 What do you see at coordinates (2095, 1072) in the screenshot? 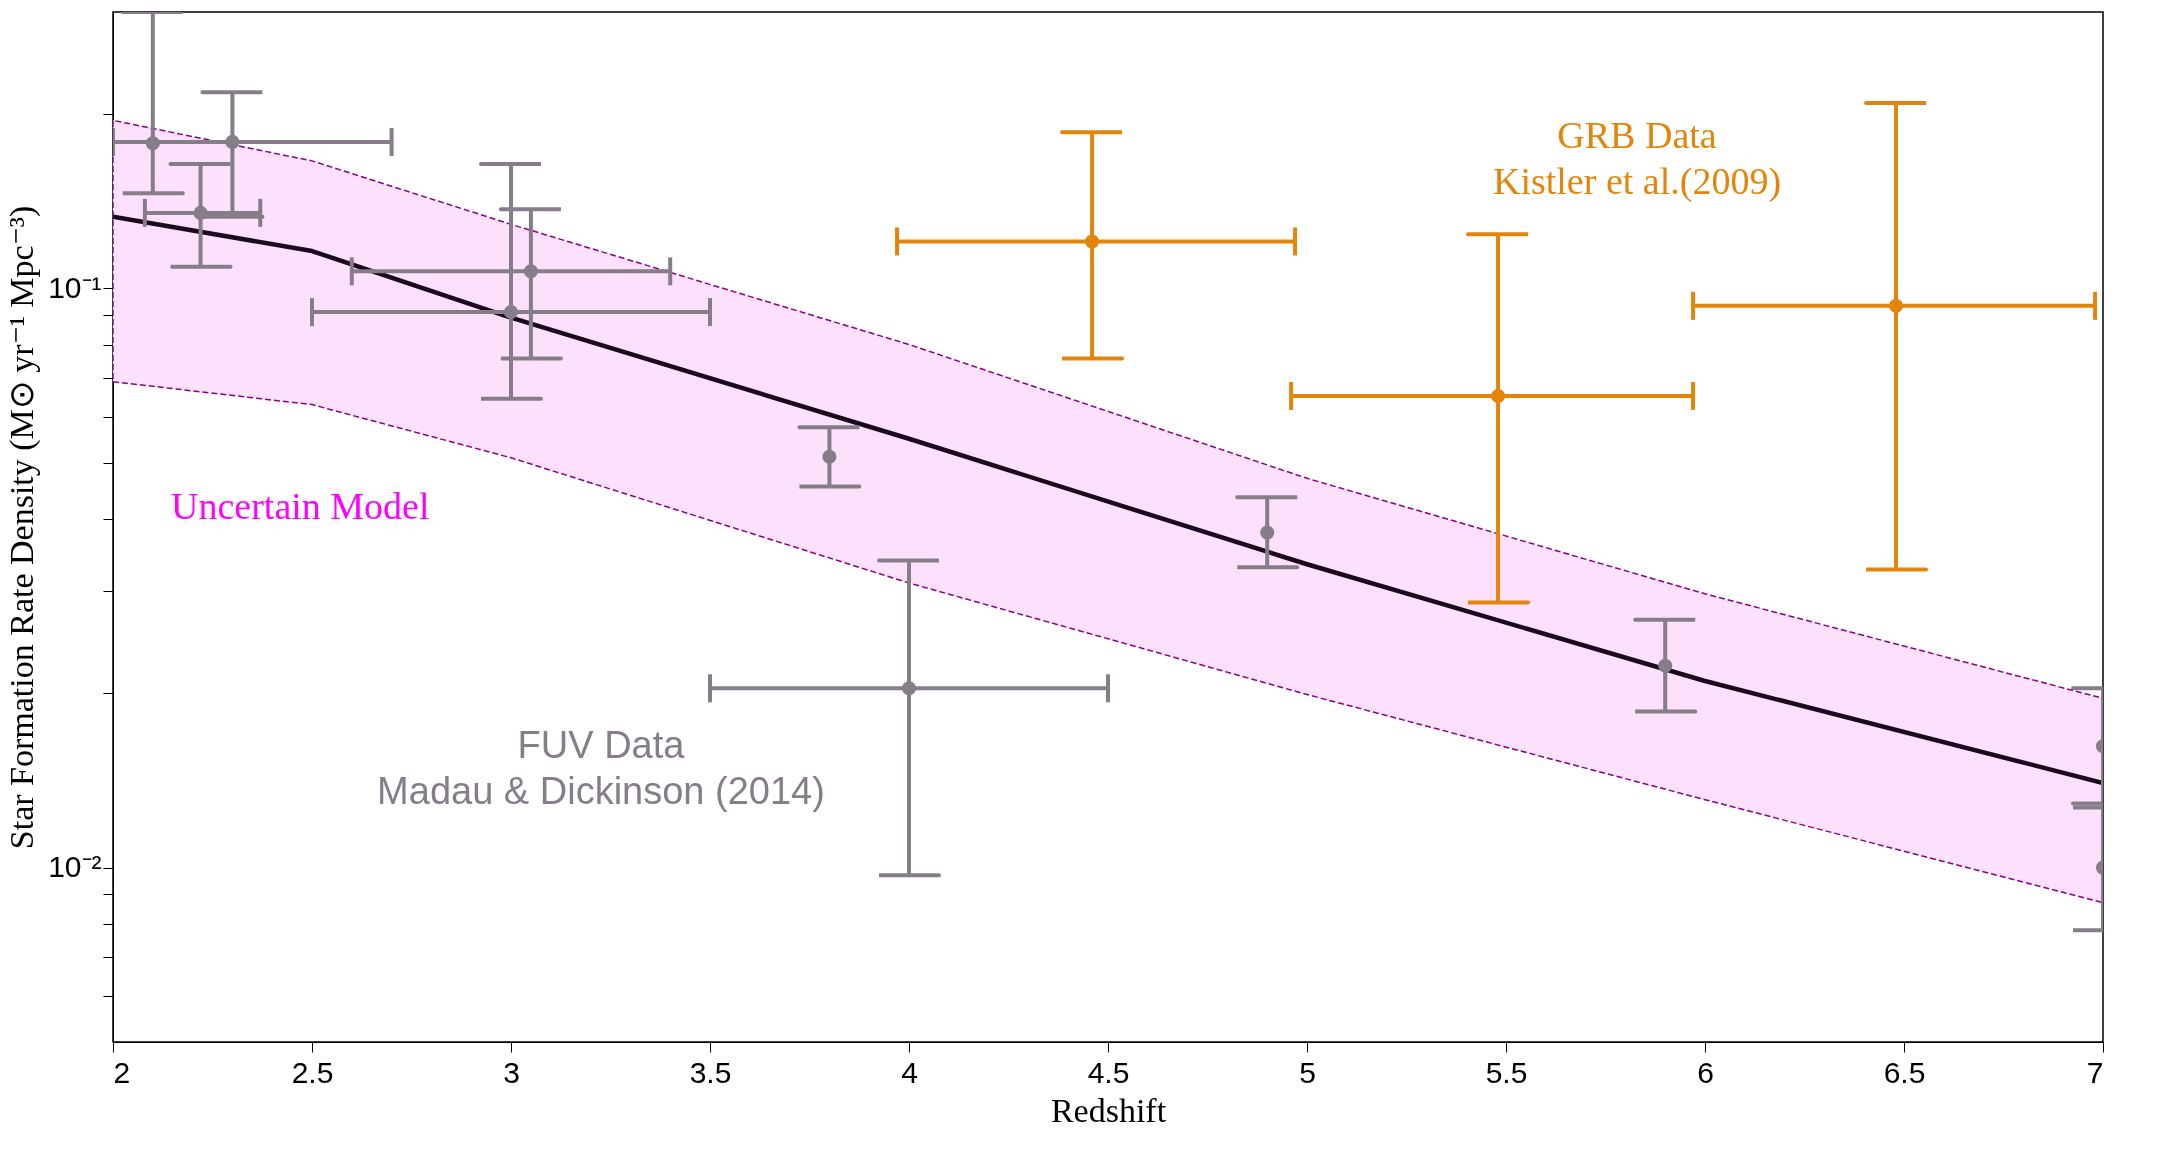
I see `x-tick-label: 7` at bounding box center [2095, 1072].